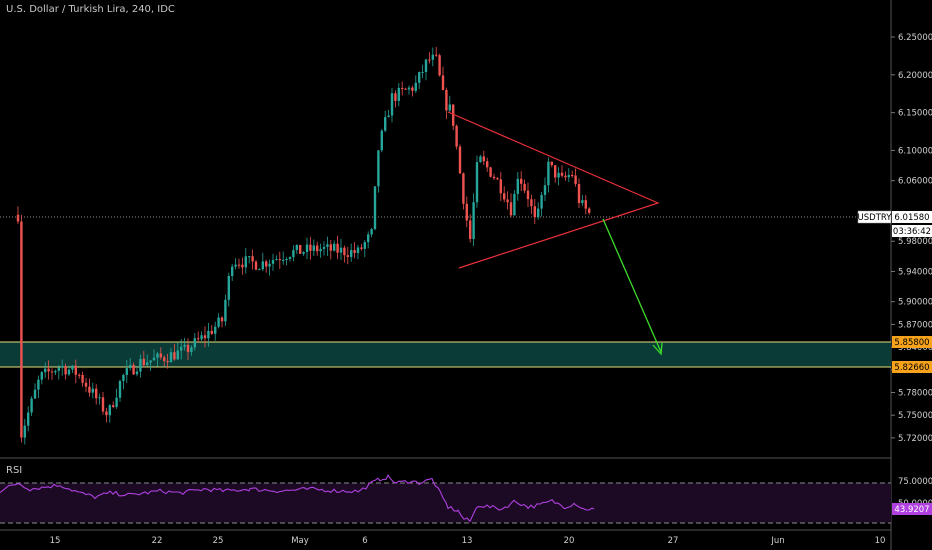 This screenshot has height=550, width=932. I want to click on time-tick-label: 13, so click(467, 541).